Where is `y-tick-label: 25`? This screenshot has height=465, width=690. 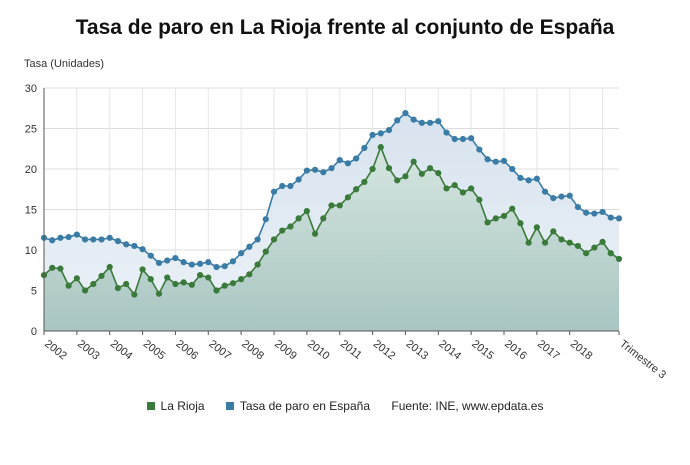 y-tick-label: 25 is located at coordinates (31, 130).